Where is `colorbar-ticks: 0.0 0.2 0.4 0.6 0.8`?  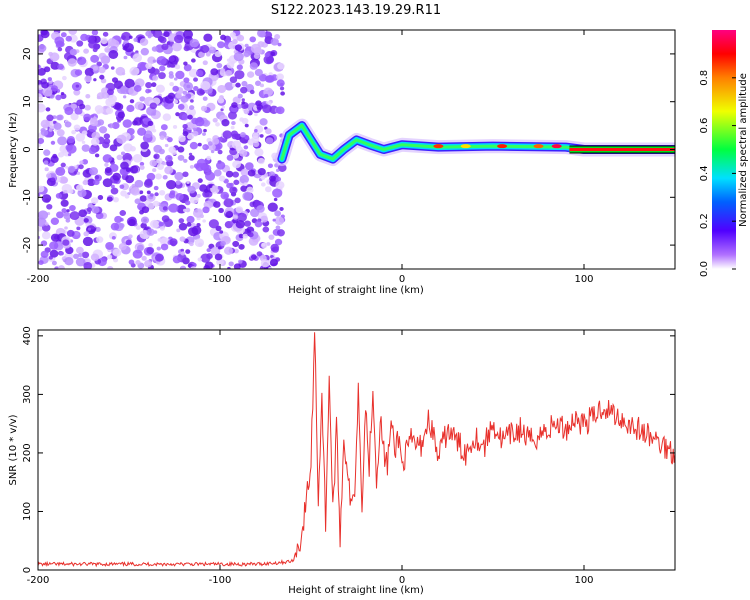
colorbar-ticks: 0.0 0.2 0.4 0.6 0.8 is located at coordinates (717, 173).